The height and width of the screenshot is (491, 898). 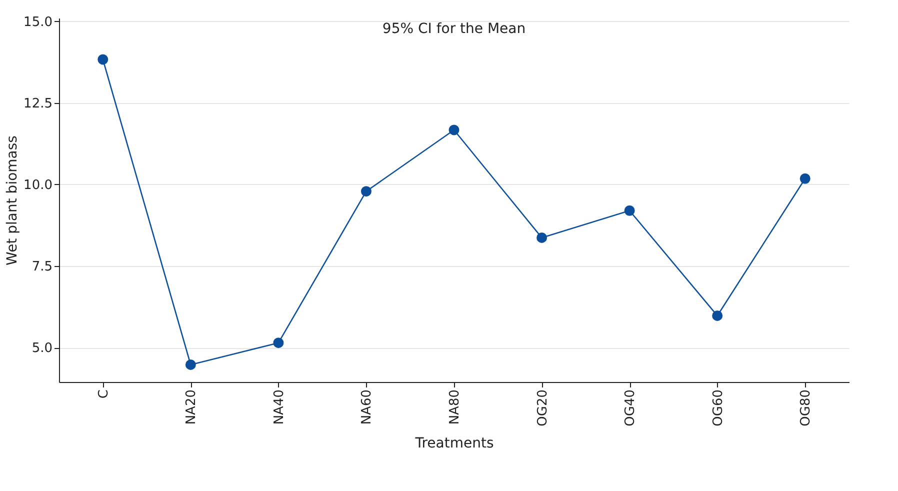 I want to click on x-tick-label: OG20, so click(x=542, y=408).